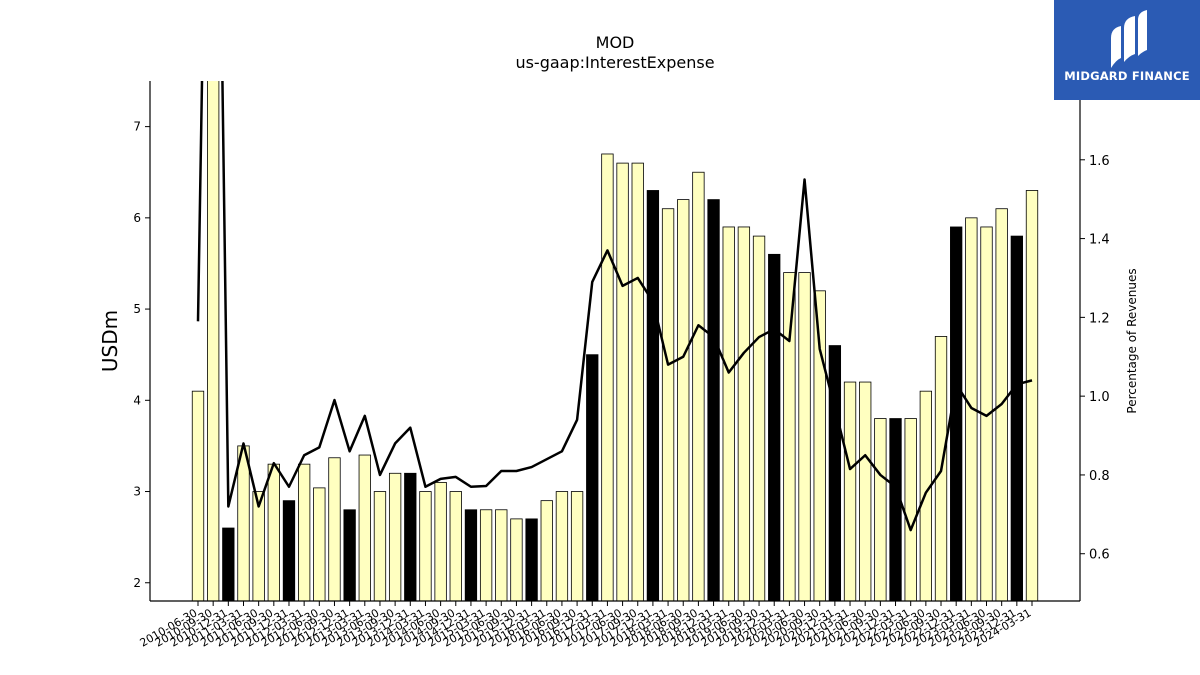  I want to click on y2-tick-label: 0.8, so click(1099, 476).